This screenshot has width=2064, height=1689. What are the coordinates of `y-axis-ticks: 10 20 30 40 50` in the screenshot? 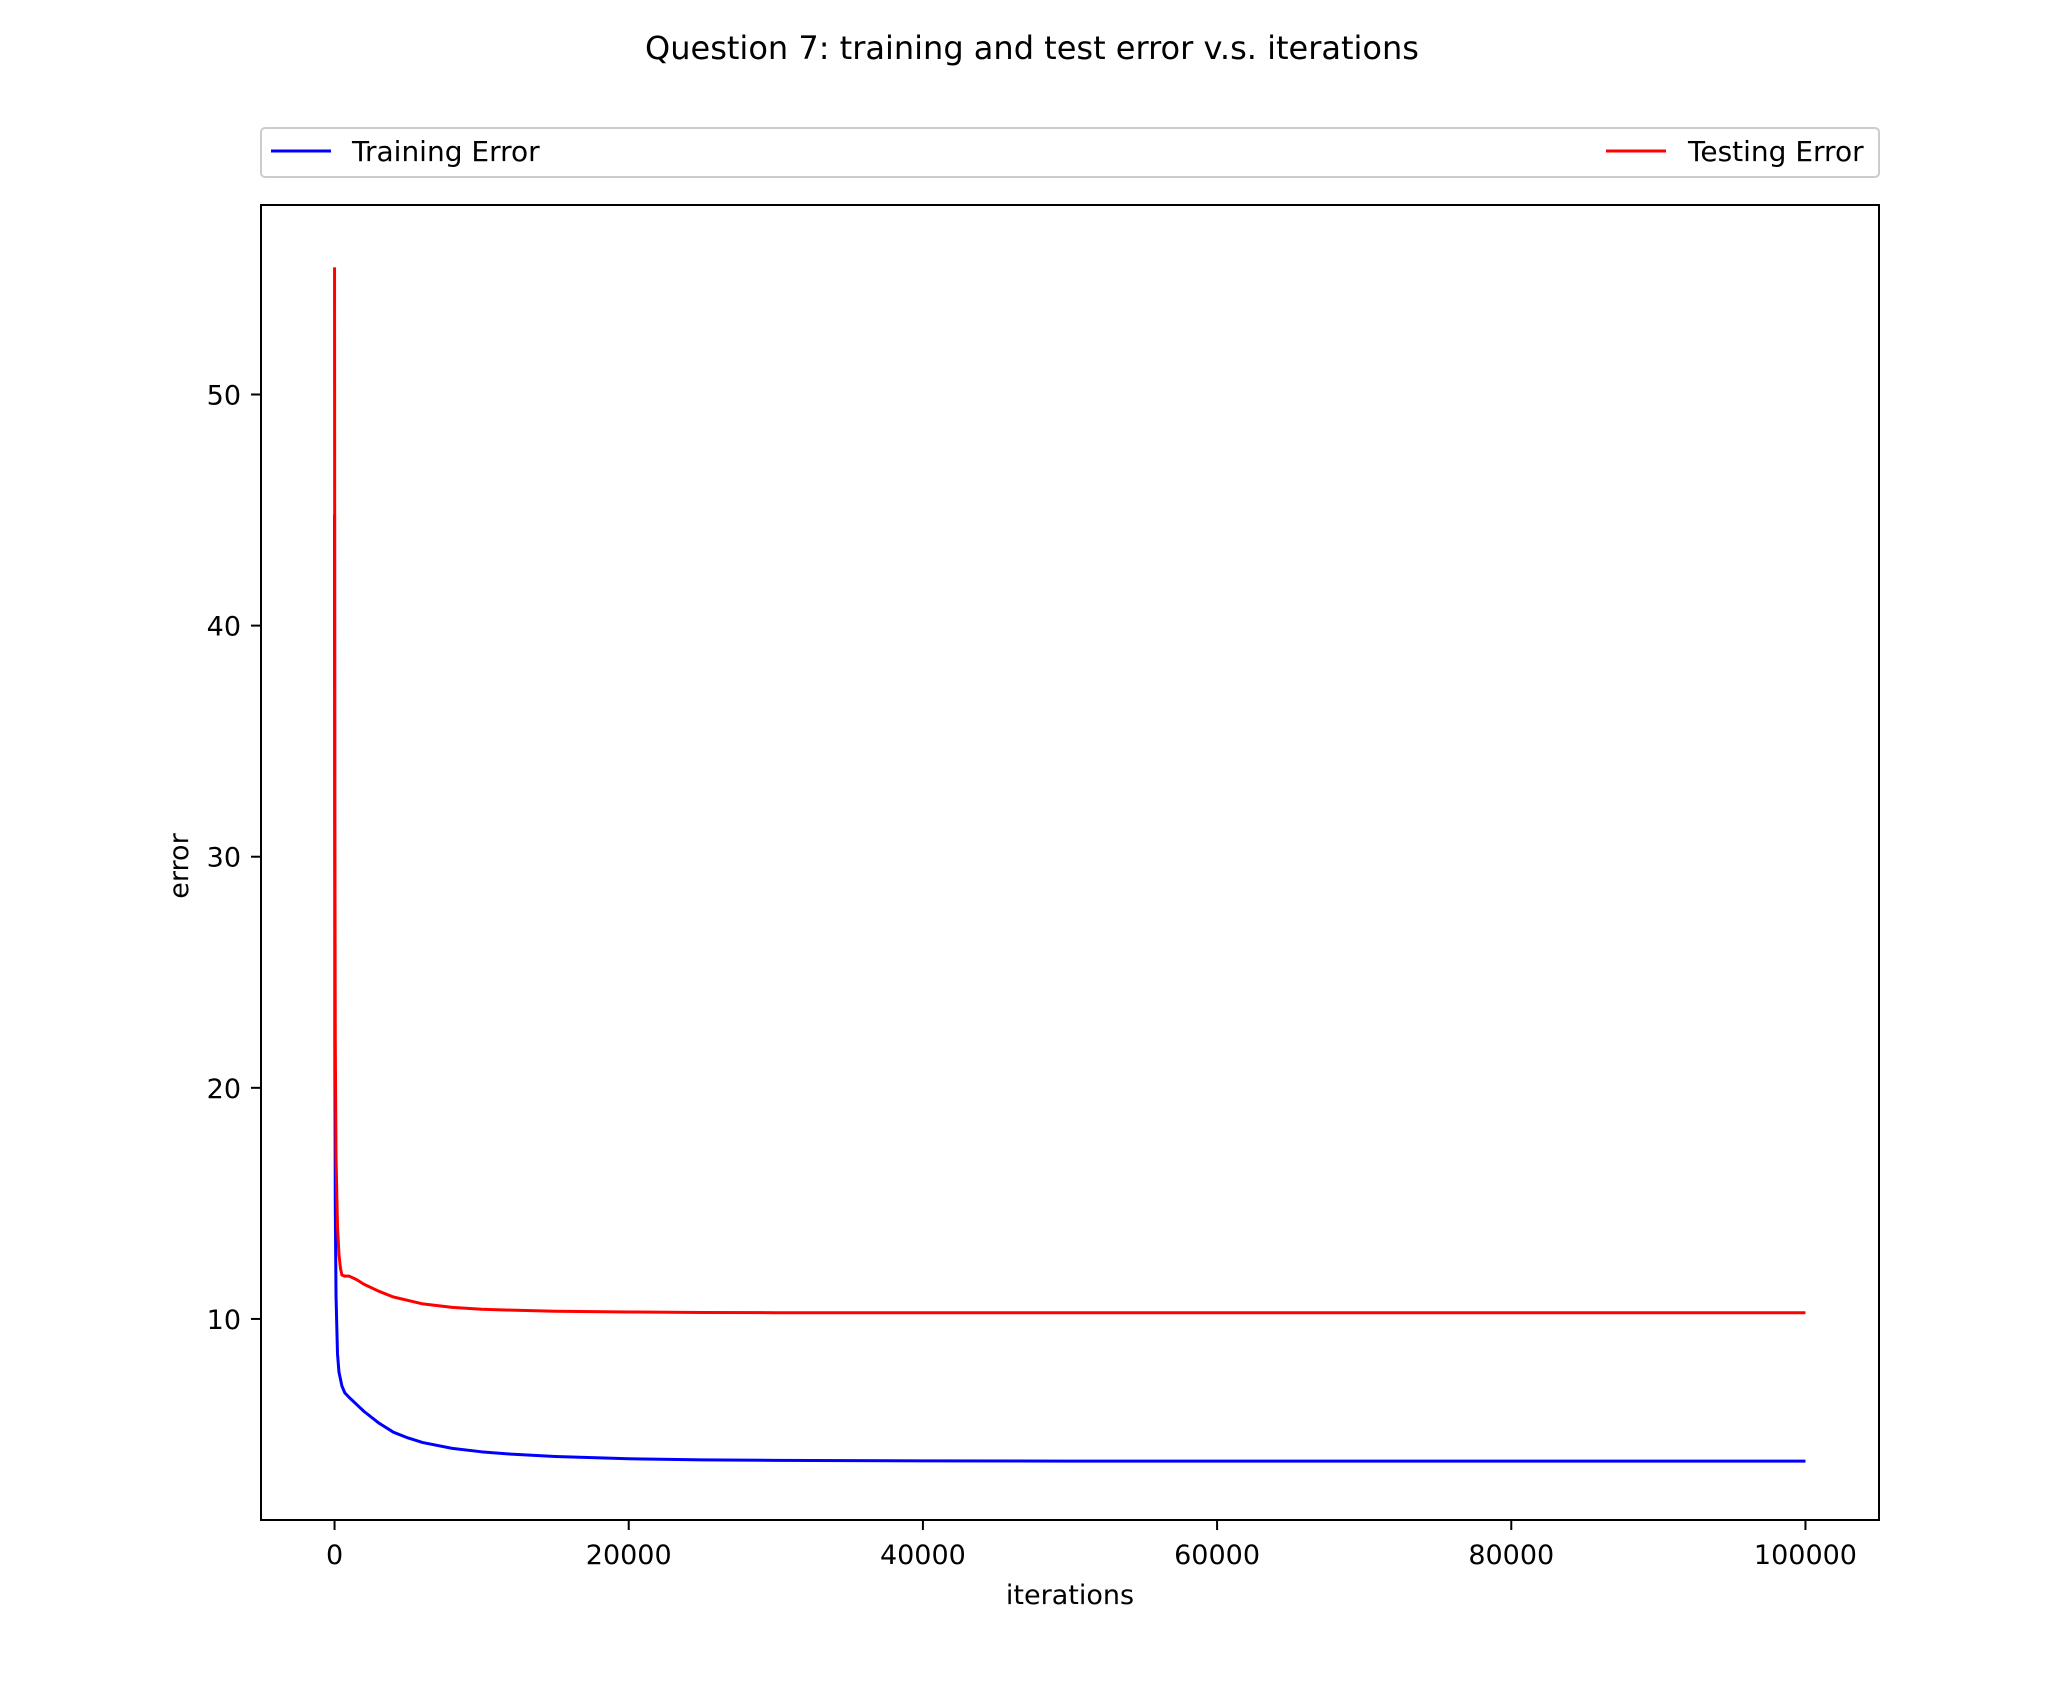 It's located at (234, 858).